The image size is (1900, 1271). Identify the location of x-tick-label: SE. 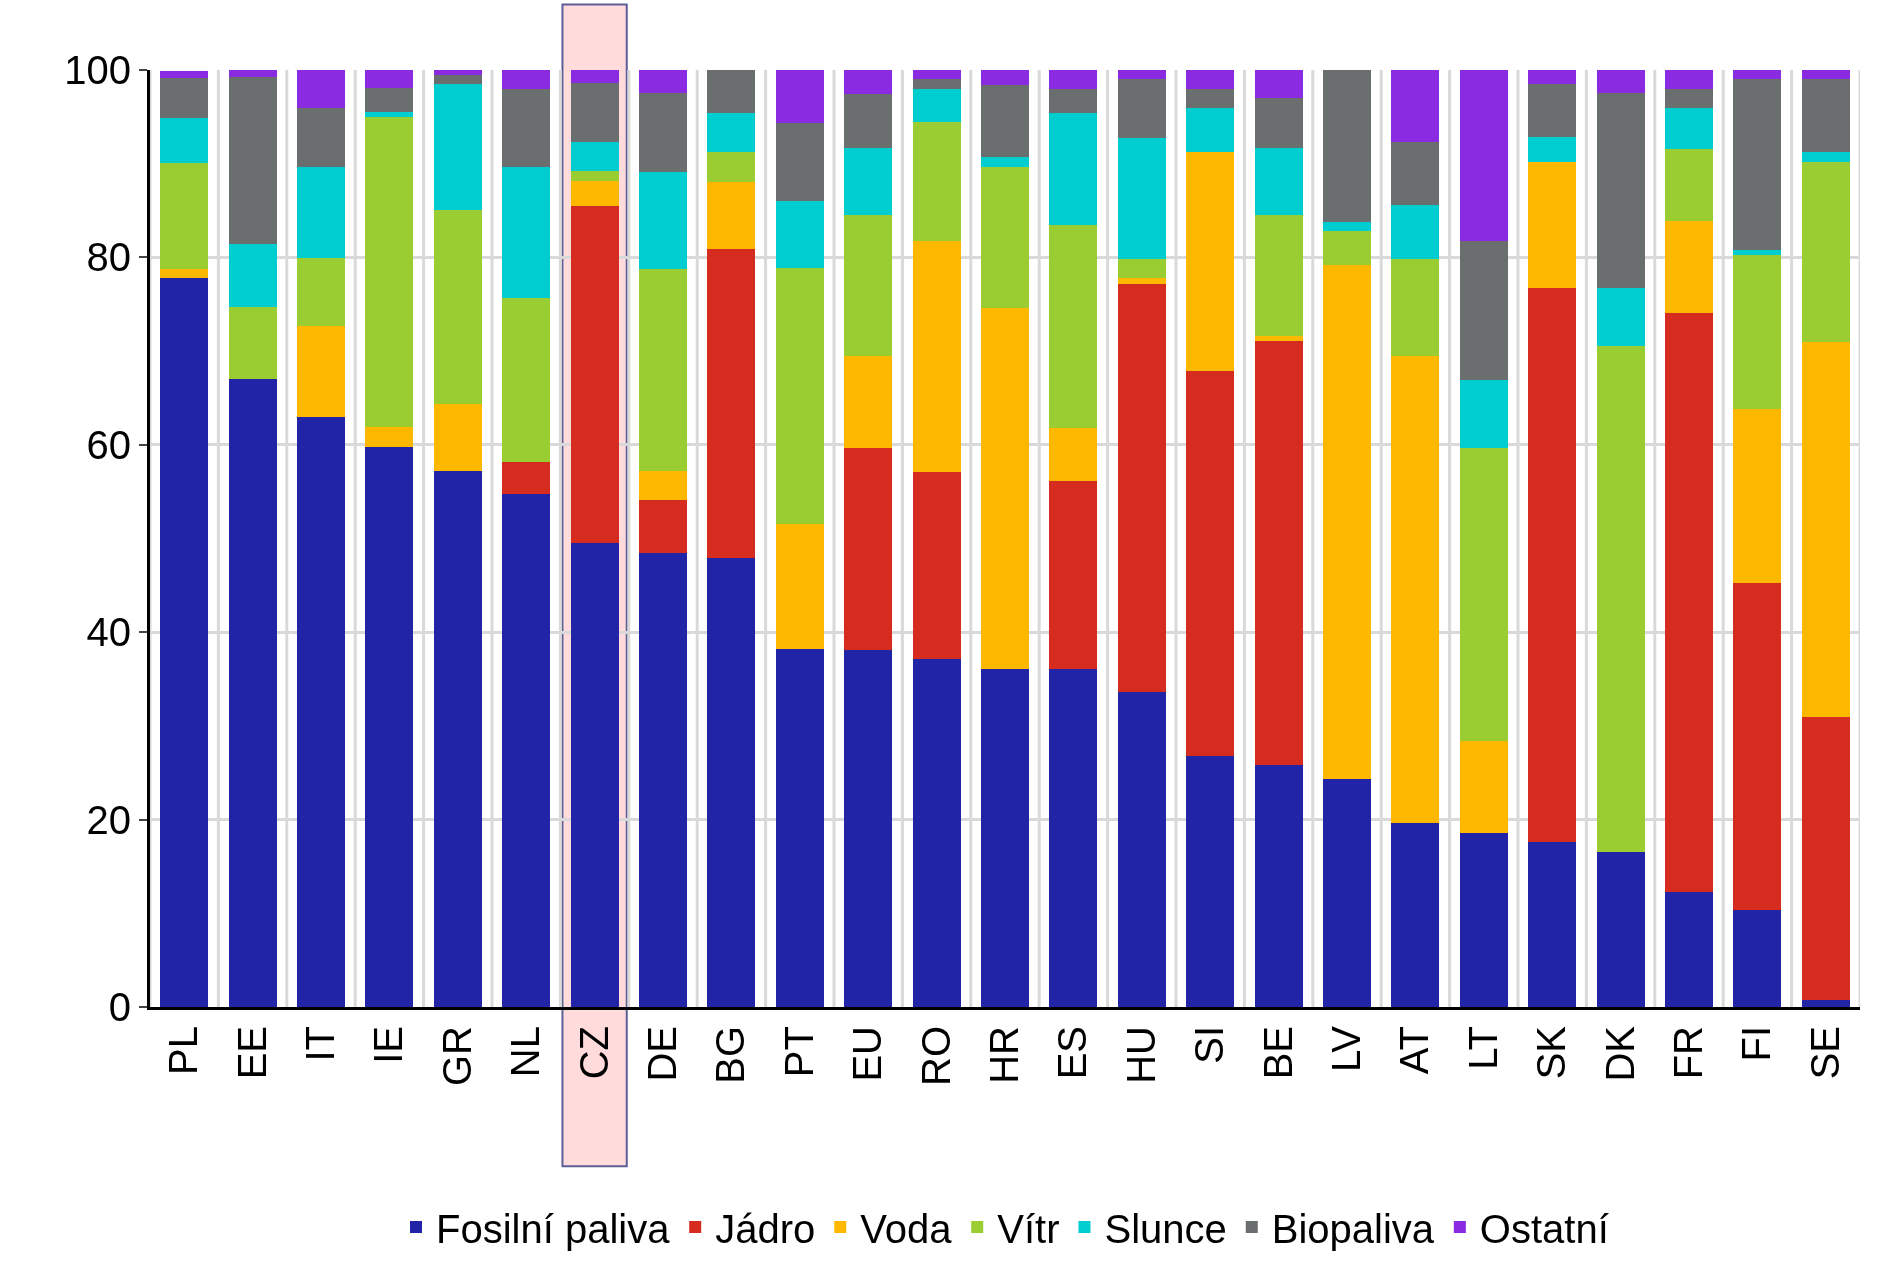
(1824, 1053).